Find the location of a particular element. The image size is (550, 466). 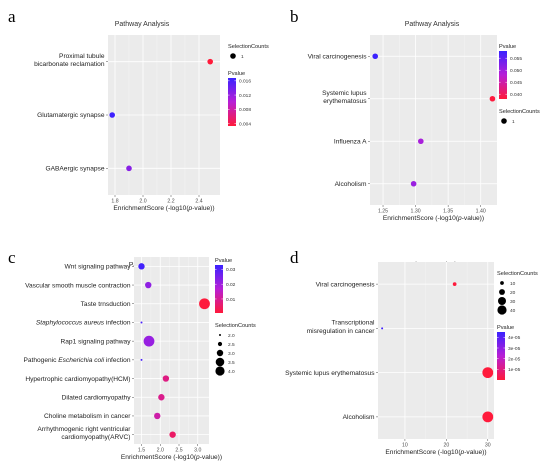

y-category-label-part: erythematosus is located at coordinates (345, 101).